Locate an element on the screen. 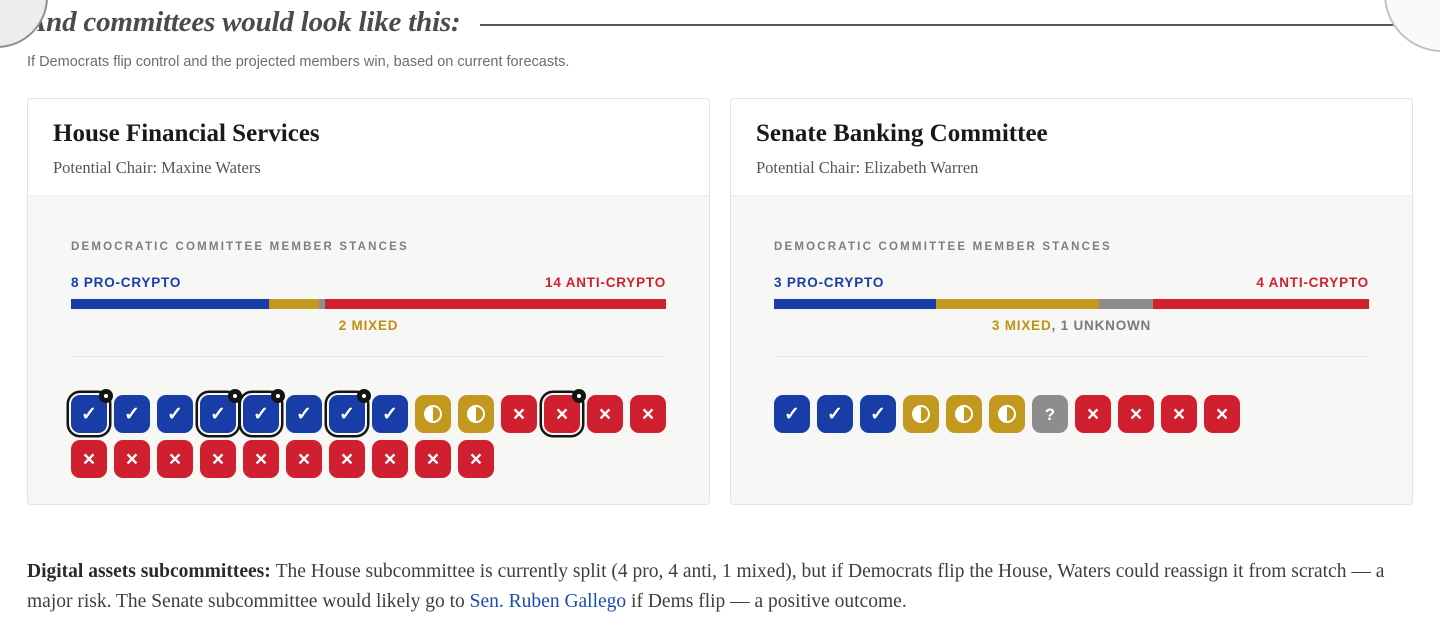 The height and width of the screenshot is (635, 1440). question-icon: ? is located at coordinates (1050, 414).